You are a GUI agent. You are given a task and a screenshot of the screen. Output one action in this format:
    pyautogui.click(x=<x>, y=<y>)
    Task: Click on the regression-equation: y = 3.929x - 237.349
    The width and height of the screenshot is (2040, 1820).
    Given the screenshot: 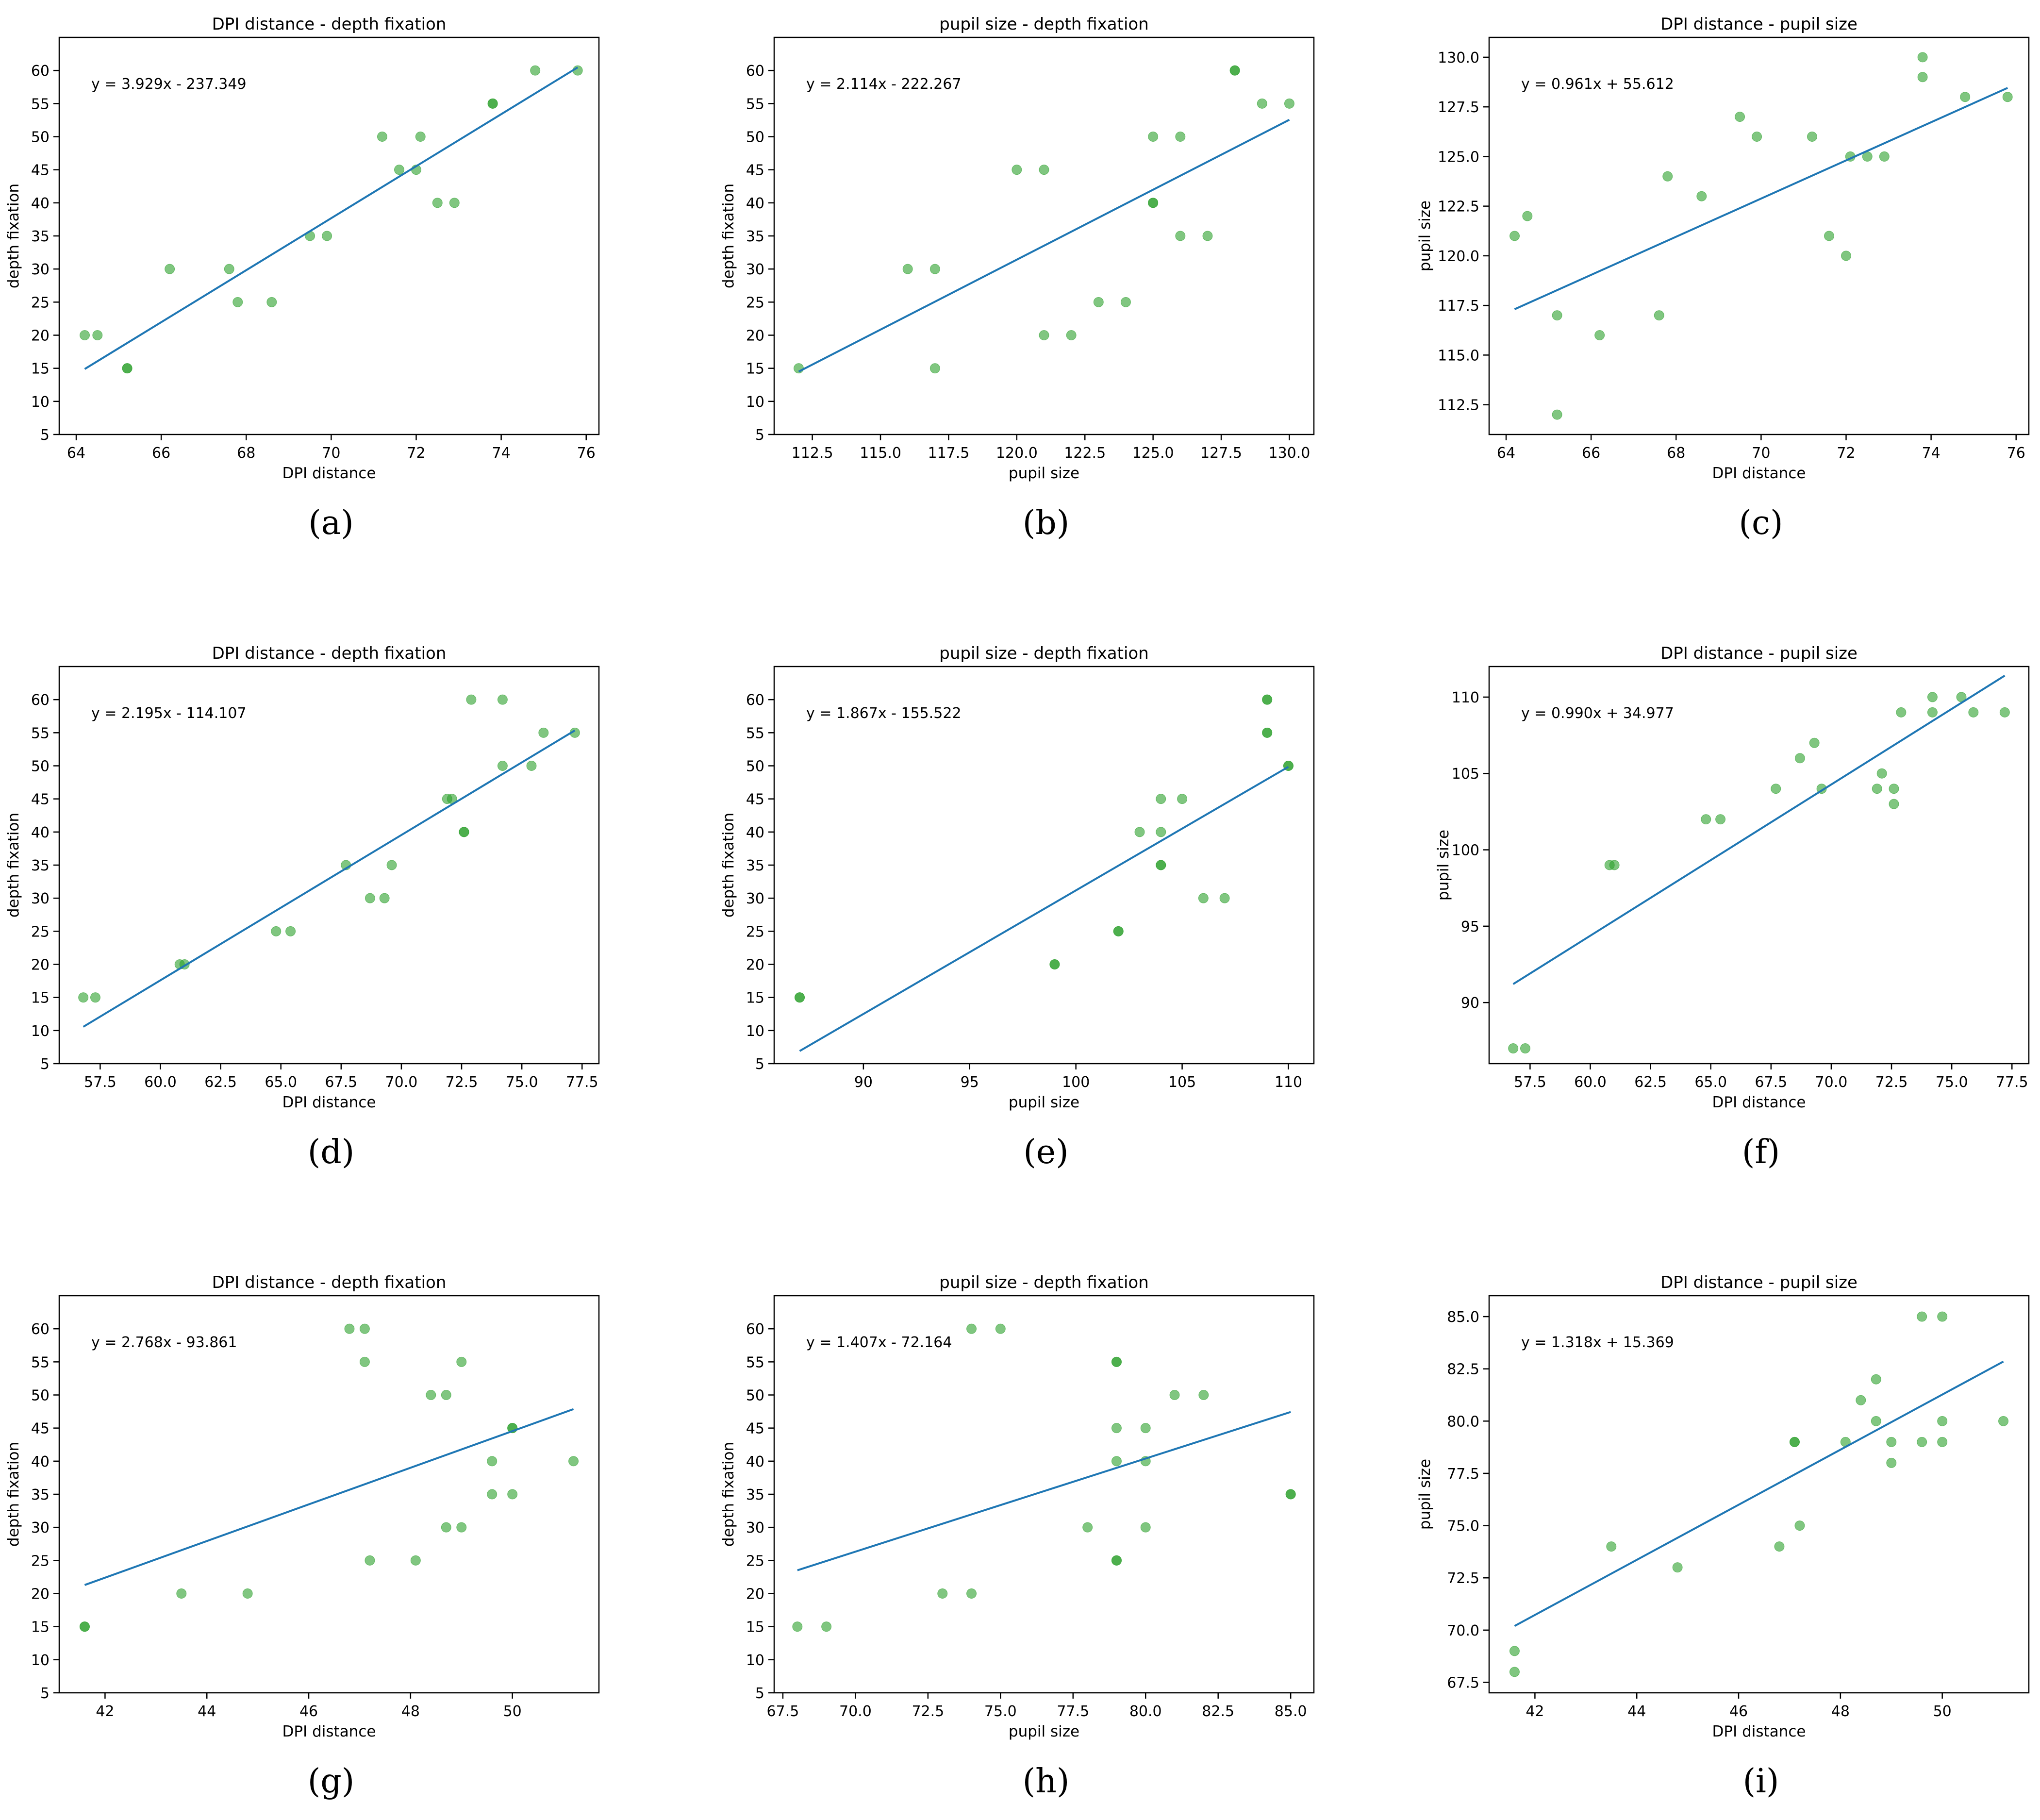 What is the action you would take?
    pyautogui.click(x=169, y=84)
    